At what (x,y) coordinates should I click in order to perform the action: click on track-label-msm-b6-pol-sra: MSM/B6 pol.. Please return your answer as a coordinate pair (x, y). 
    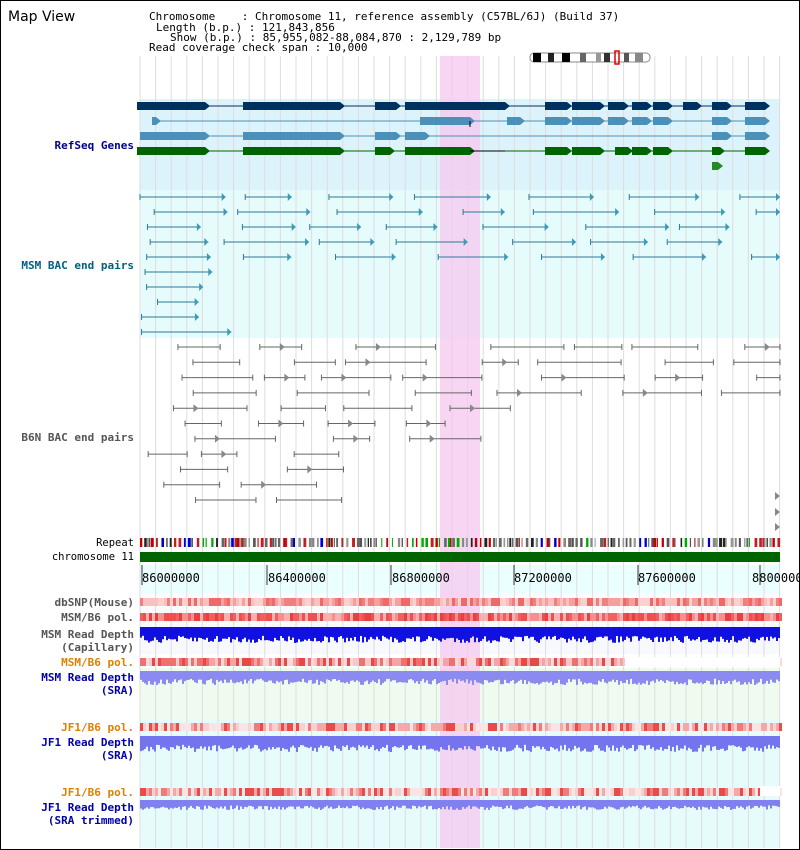
    Looking at the image, I should click on (97, 662).